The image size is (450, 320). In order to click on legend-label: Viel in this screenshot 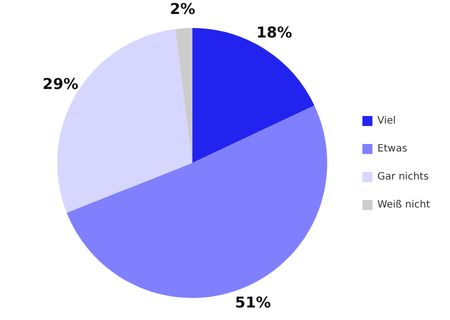, I will do `click(386, 121)`.